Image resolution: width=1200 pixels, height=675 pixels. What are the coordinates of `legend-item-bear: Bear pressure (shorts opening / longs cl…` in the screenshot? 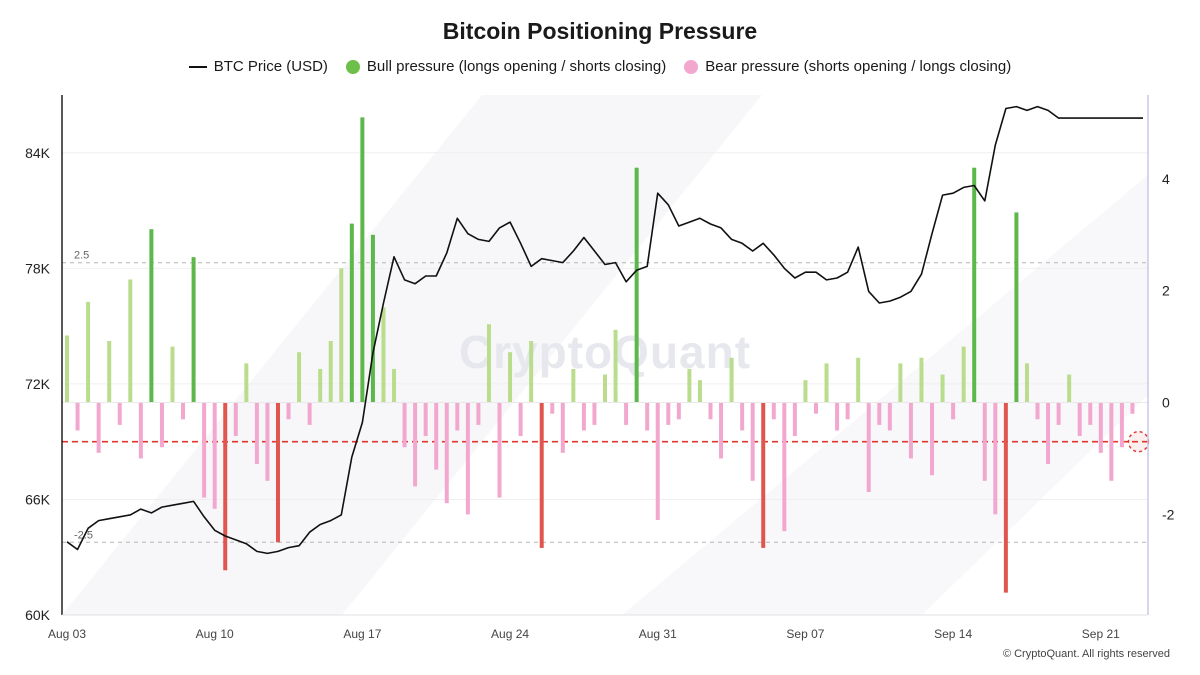 It's located at (847, 66).